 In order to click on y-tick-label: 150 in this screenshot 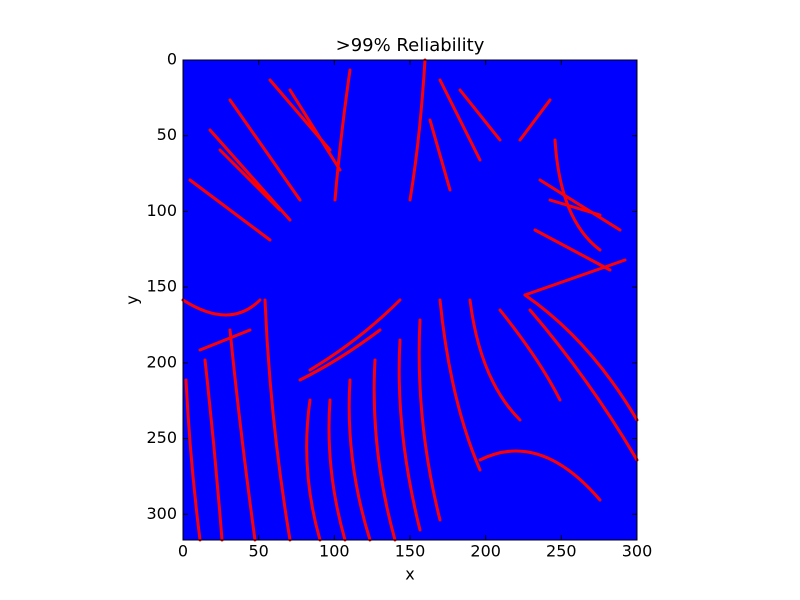, I will do `click(161, 286)`.